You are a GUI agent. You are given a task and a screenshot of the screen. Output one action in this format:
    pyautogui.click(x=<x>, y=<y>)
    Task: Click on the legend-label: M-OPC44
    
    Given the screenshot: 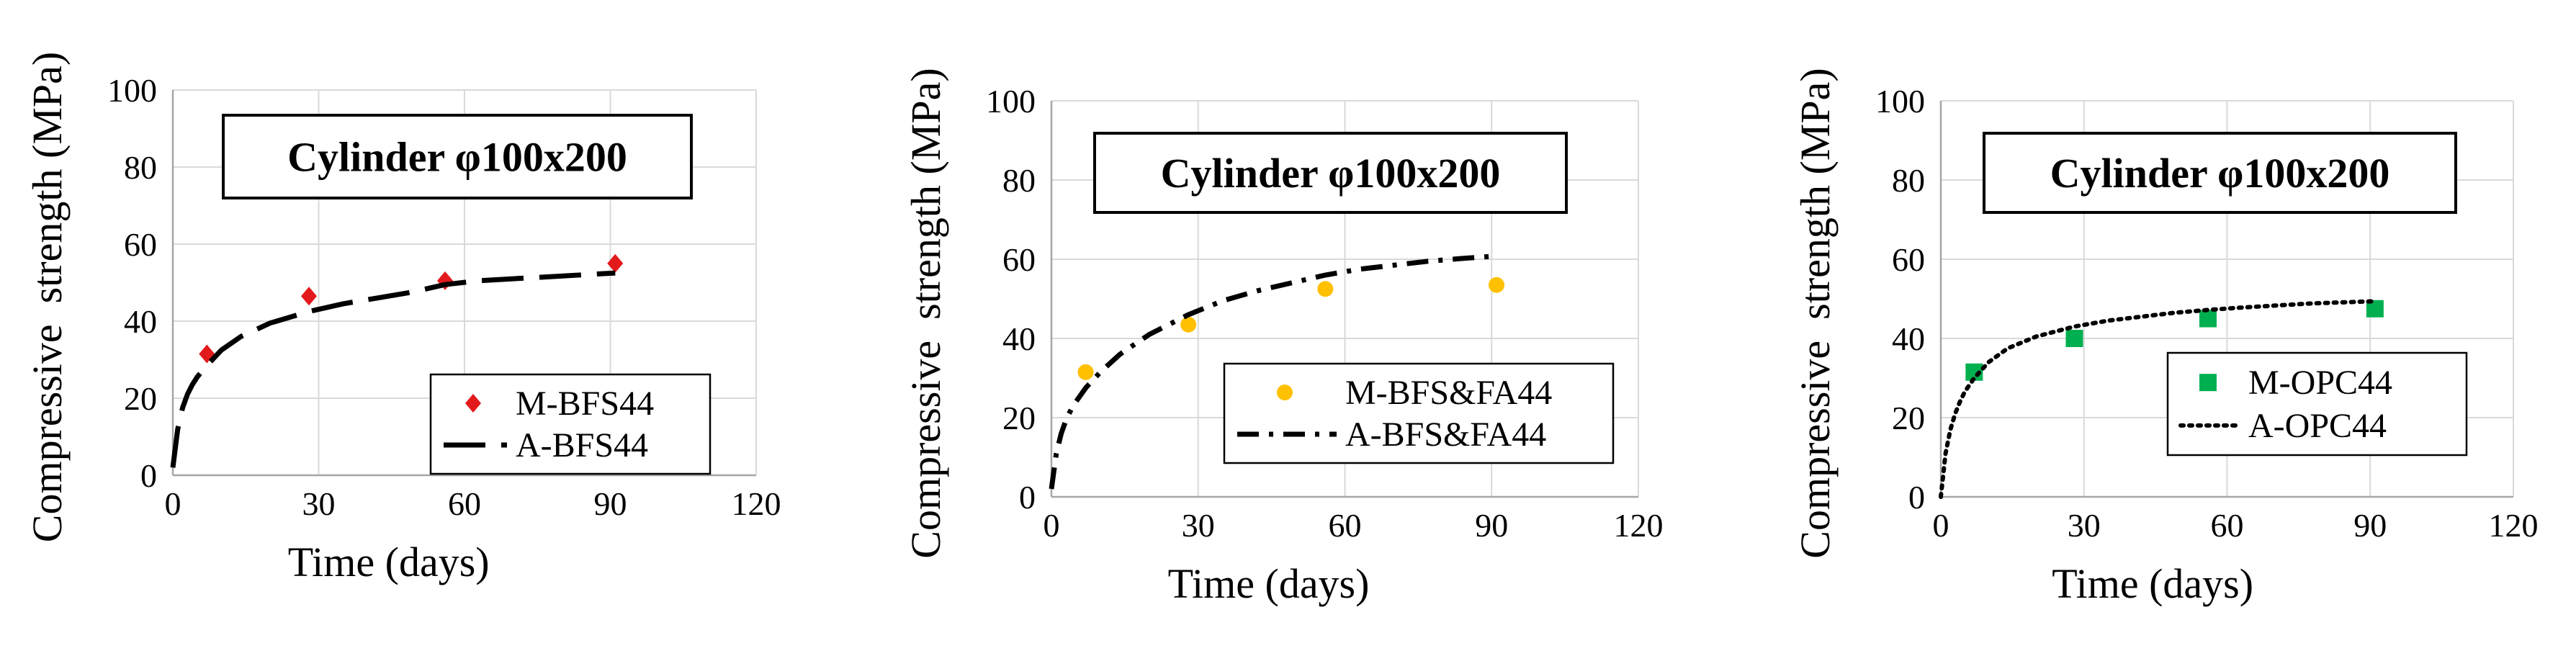 What is the action you would take?
    pyautogui.click(x=2320, y=383)
    